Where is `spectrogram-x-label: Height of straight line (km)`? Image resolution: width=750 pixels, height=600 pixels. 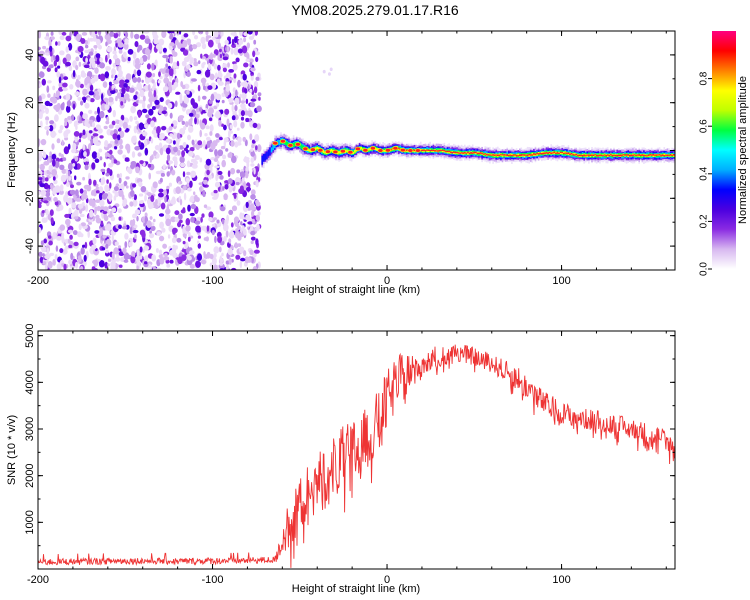
spectrogram-x-label: Height of straight line (km) is located at coordinates (356, 290).